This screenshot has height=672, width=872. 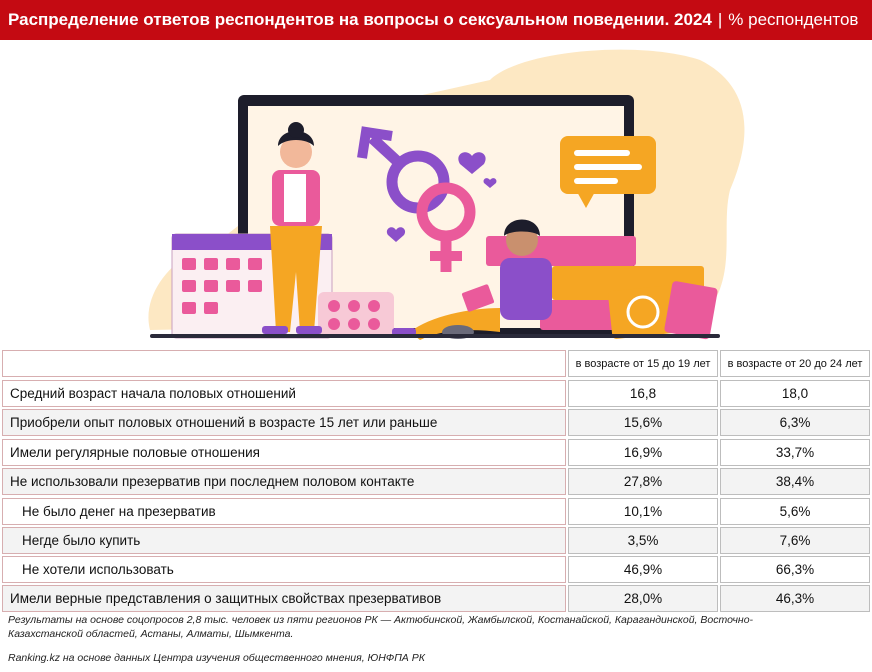 I want to click on condom-pack-icon, so click(x=643, y=312).